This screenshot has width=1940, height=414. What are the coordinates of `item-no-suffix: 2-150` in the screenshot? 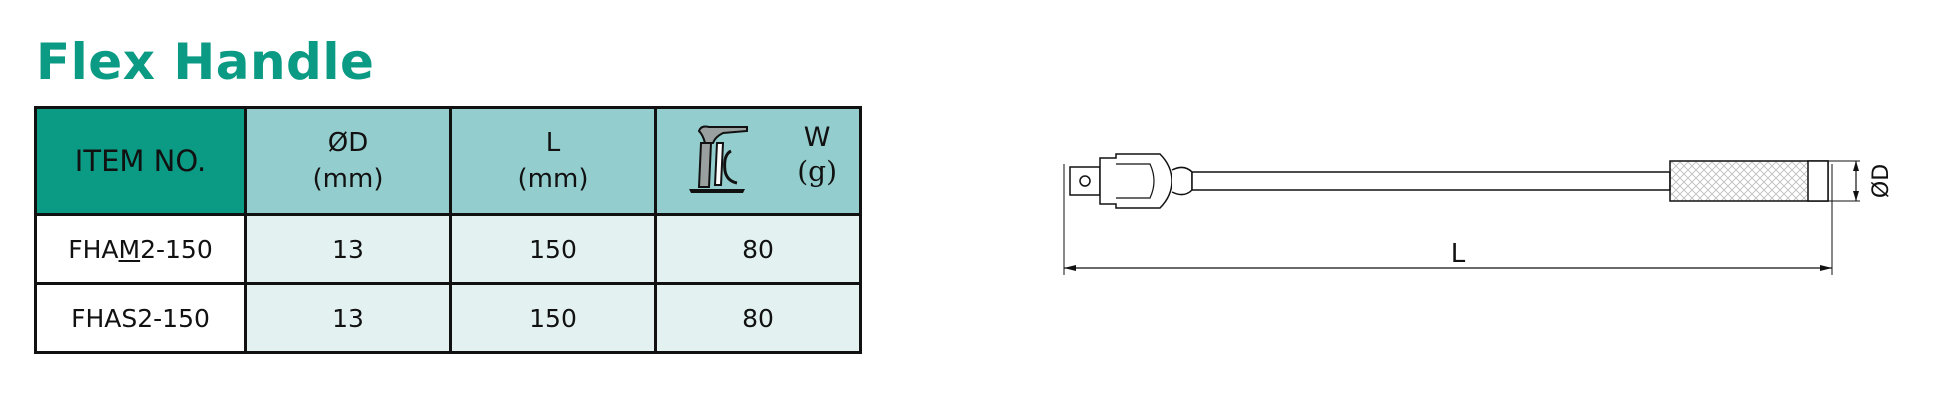 It's located at (176, 249).